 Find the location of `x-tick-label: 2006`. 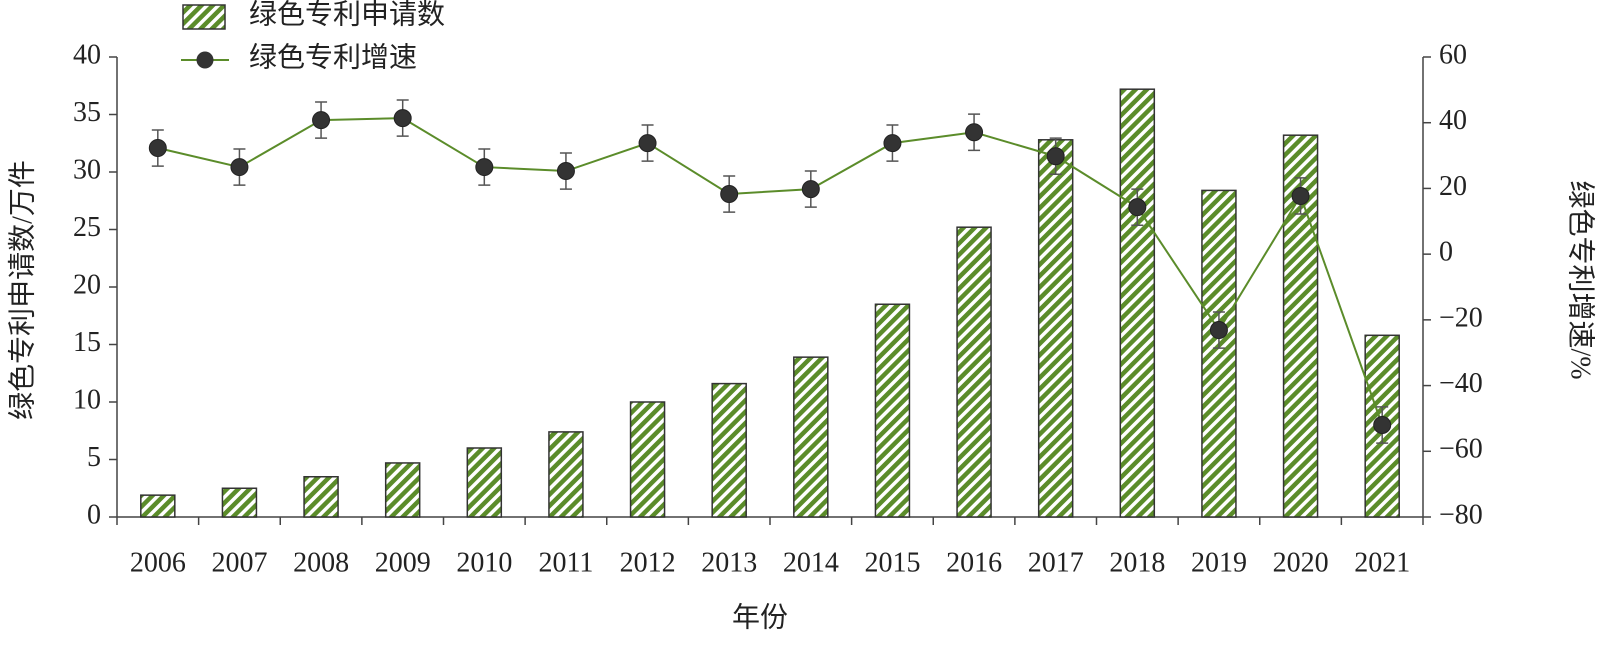

x-tick-label: 2006 is located at coordinates (158, 562).